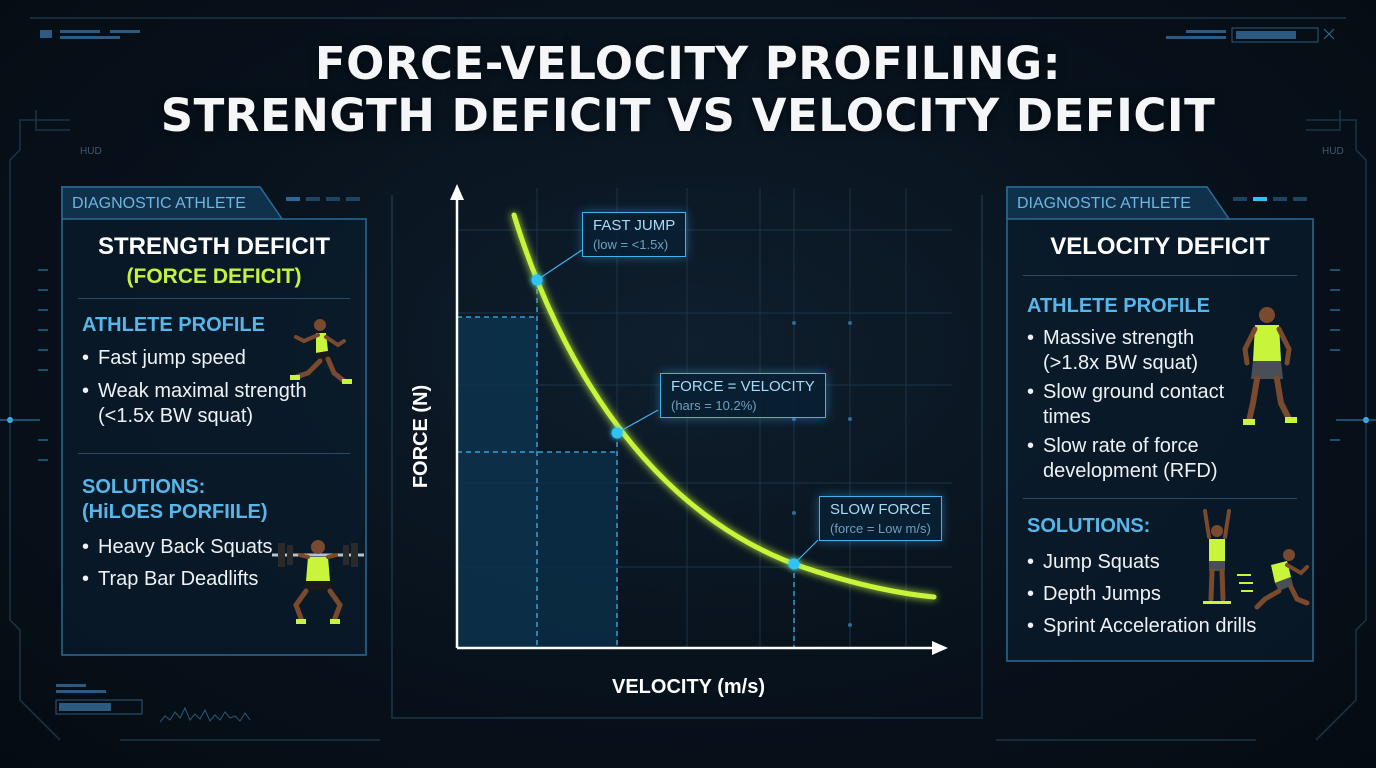 The height and width of the screenshot is (768, 1376). I want to click on solutions-heading: SOLUTIONS:, so click(1089, 526).